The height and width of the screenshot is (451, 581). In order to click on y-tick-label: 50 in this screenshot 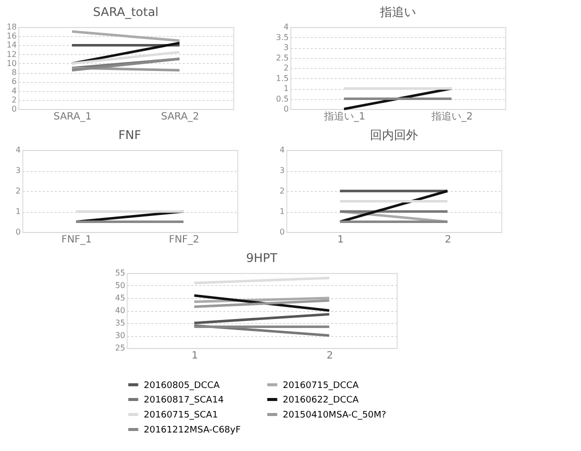, I will do `click(120, 285)`.